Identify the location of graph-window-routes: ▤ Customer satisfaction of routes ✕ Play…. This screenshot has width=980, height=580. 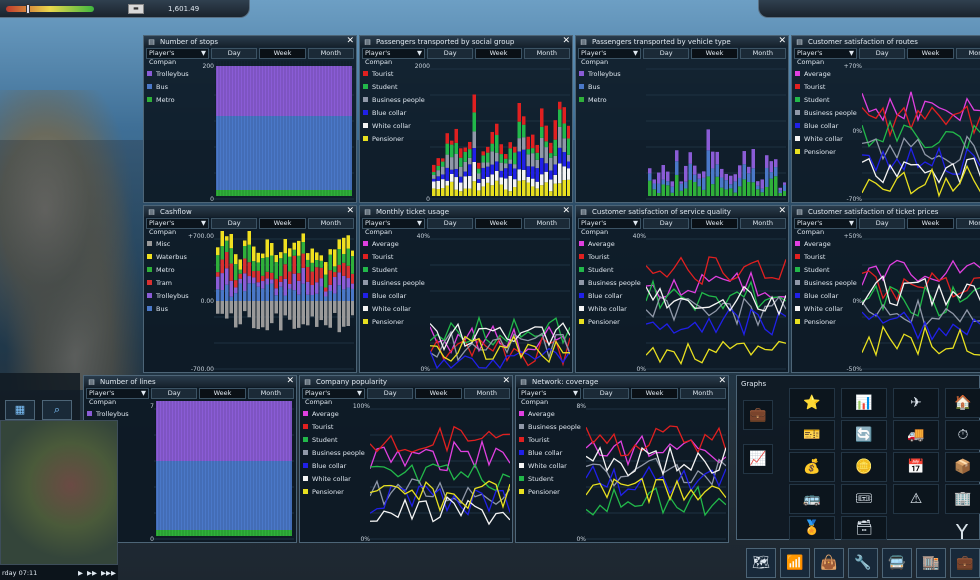
(885, 119).